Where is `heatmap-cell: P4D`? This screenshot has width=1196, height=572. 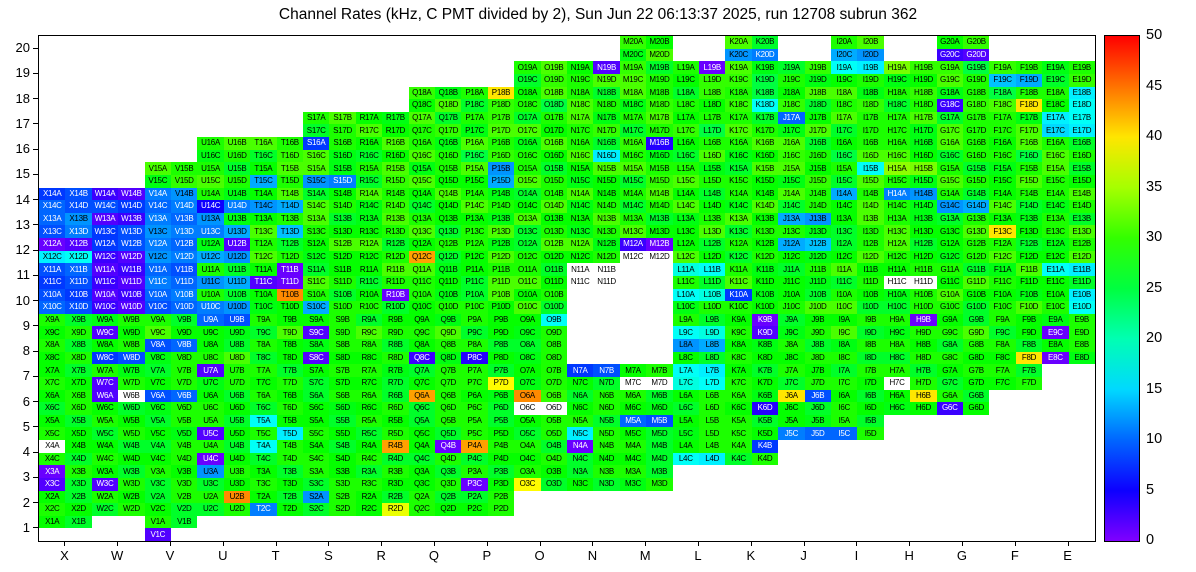
heatmap-cell: P4D is located at coordinates (501, 459).